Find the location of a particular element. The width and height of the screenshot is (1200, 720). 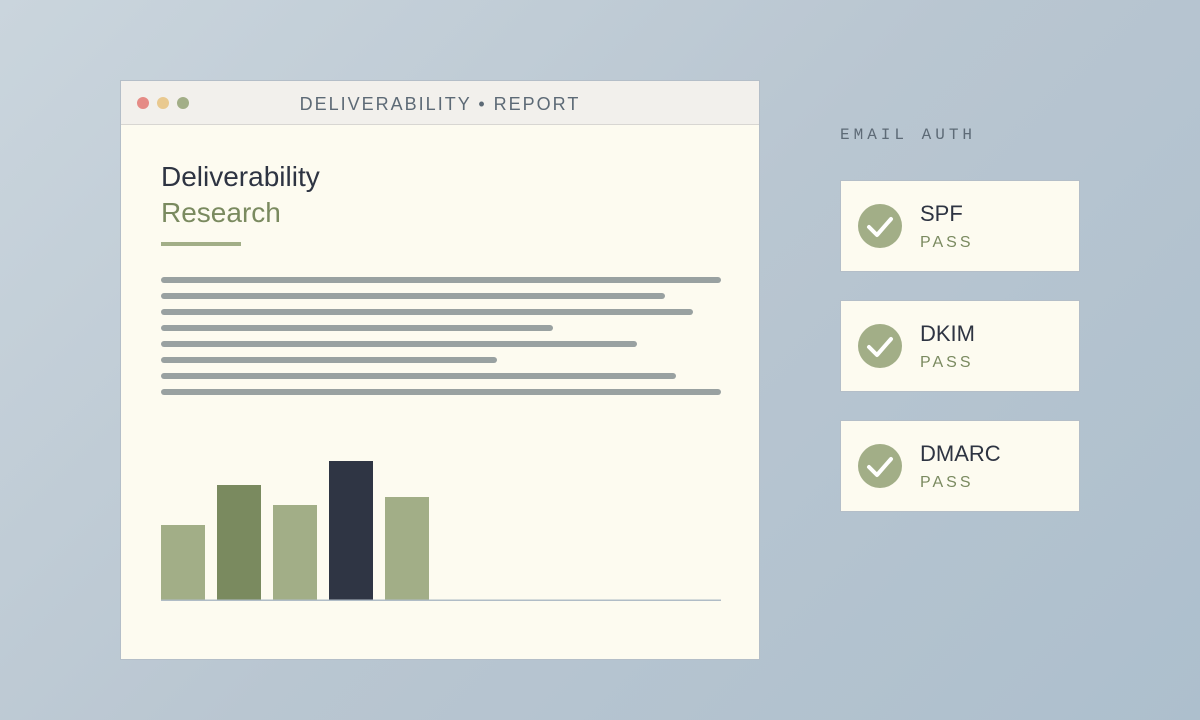

accent-rule is located at coordinates (201, 244).